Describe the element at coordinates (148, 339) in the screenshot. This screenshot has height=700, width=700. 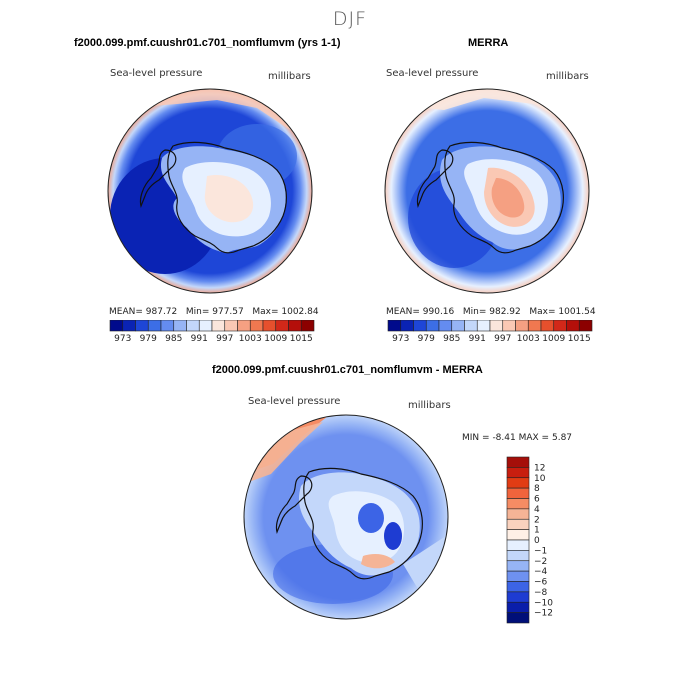
I see `panel1-colorbar-tick-label: 979` at that location.